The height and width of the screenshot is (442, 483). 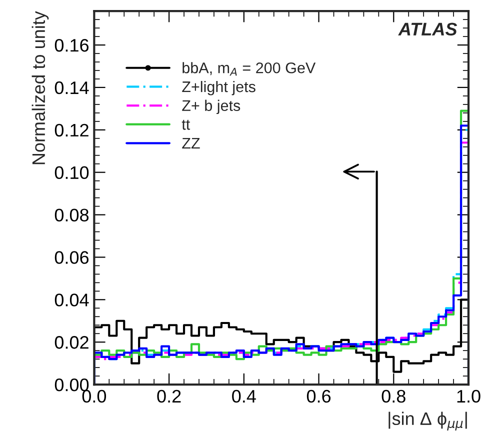 I want to click on y-tick-label: 0.12, so click(x=71, y=130).